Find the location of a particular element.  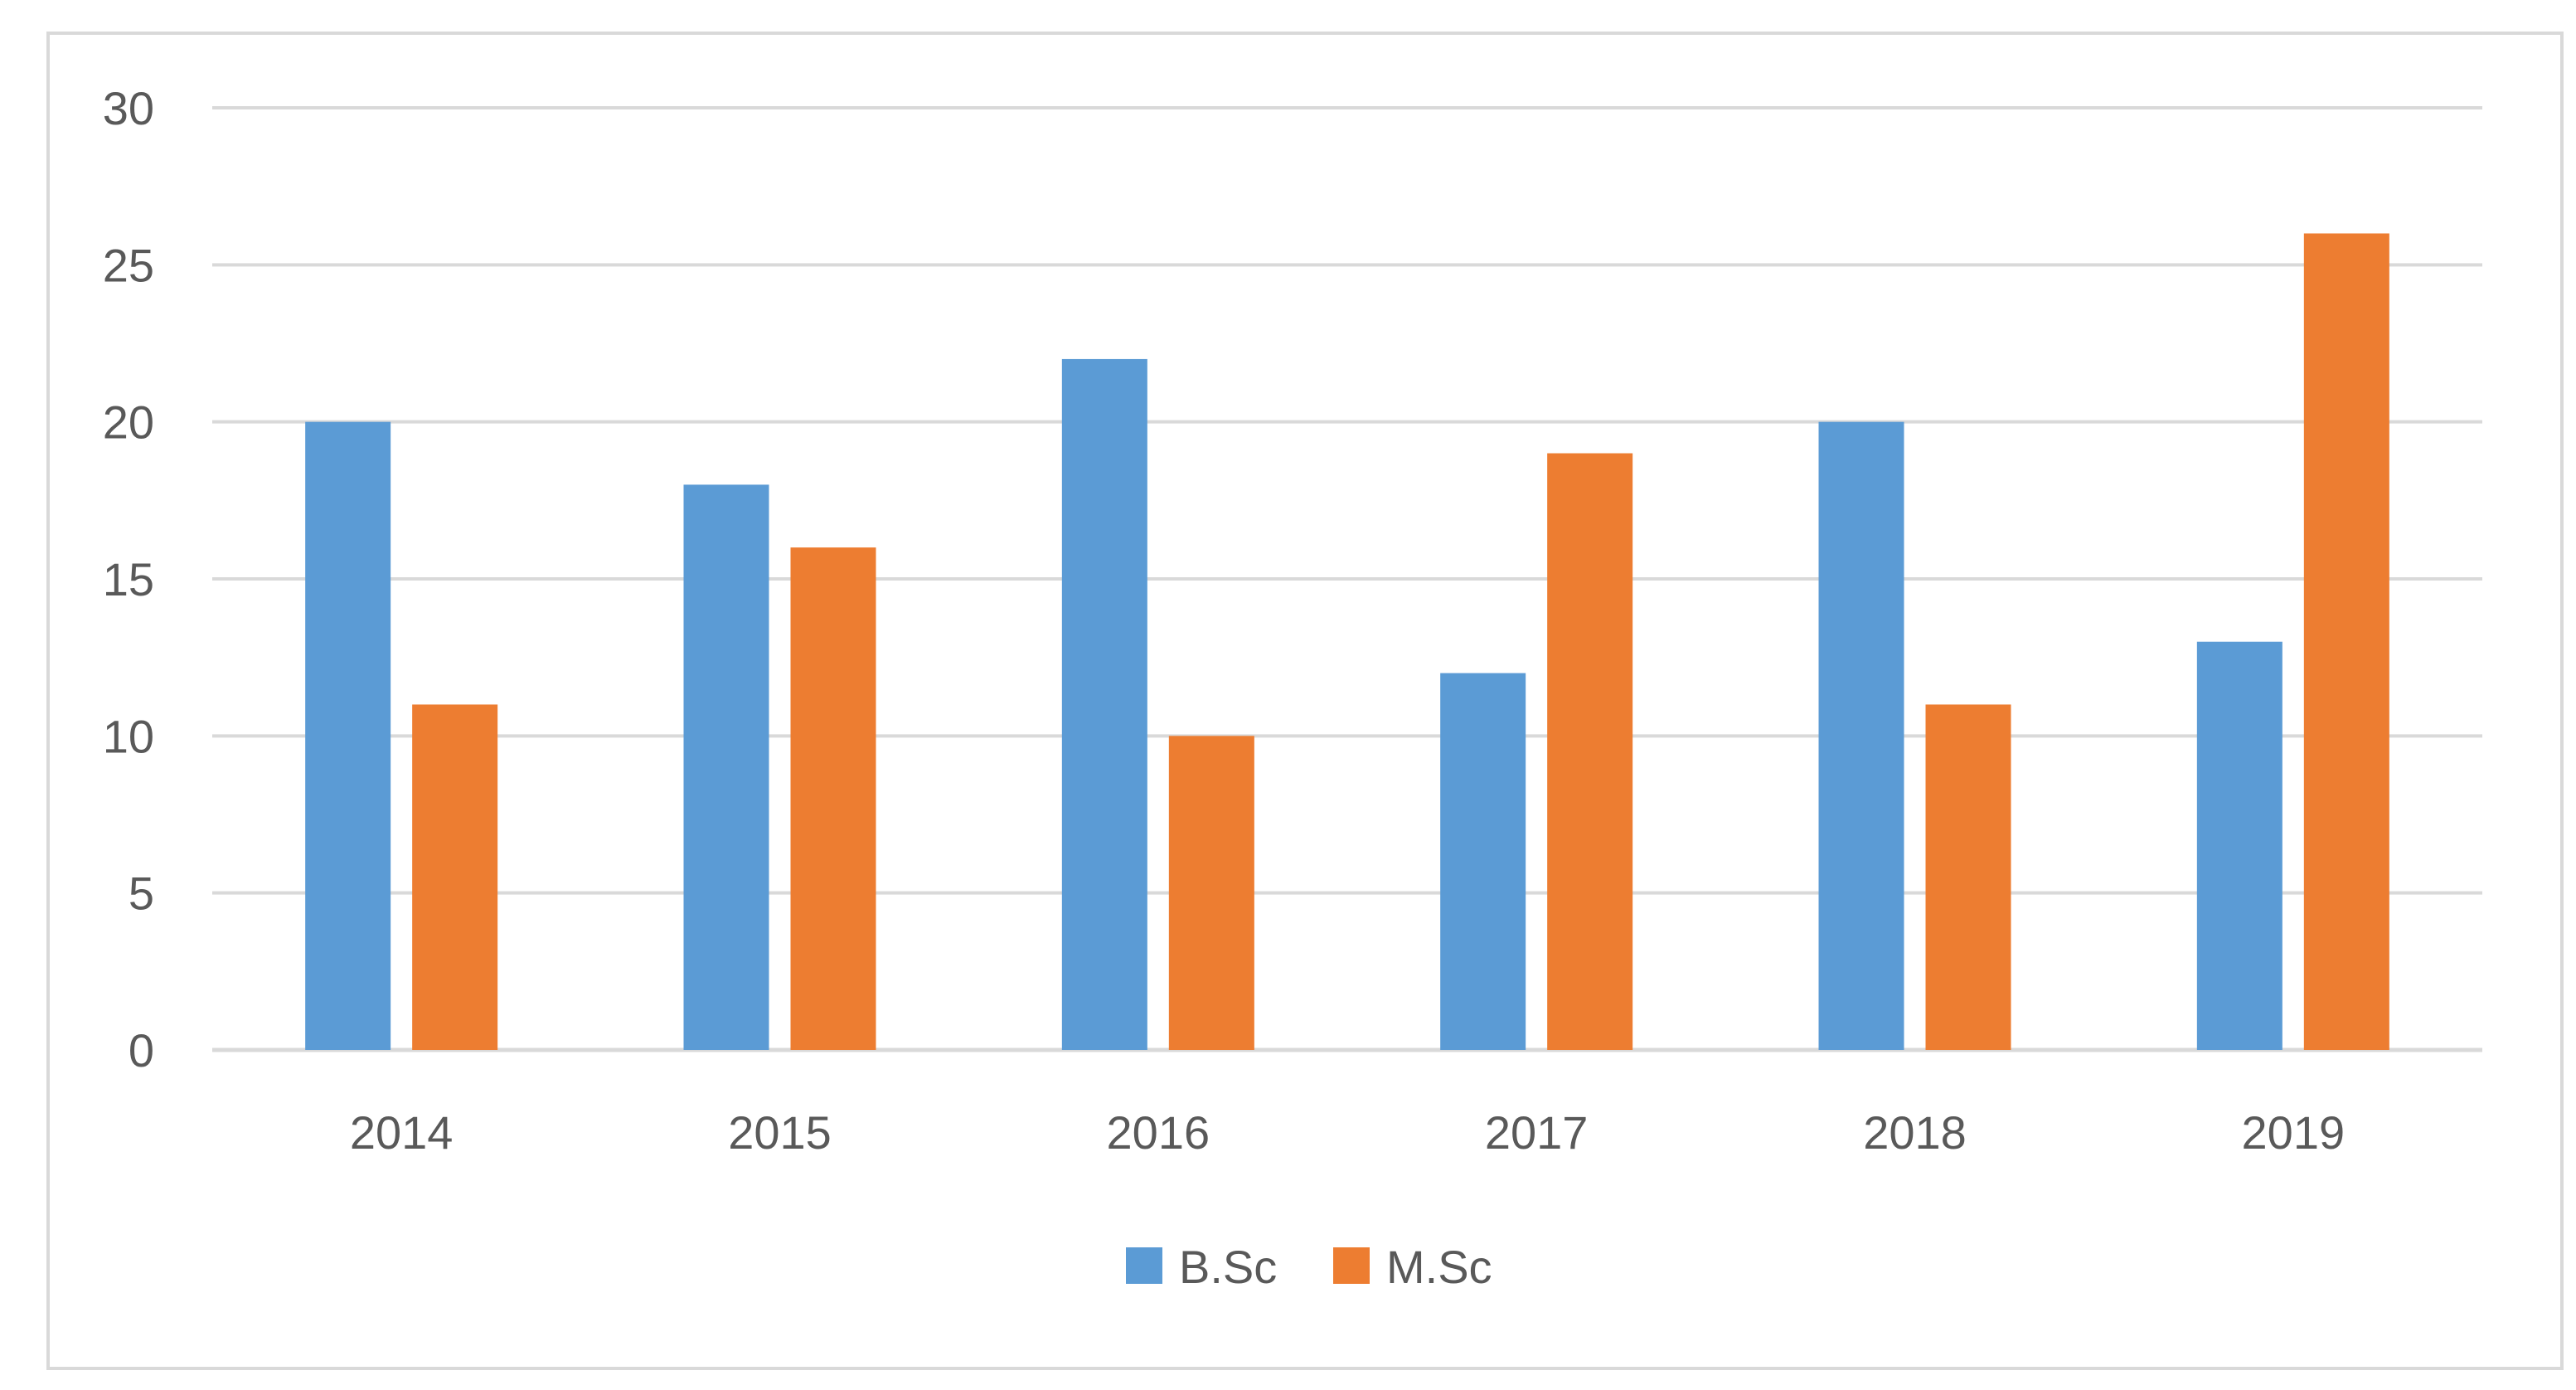

bar-msc-2015 is located at coordinates (833, 798).